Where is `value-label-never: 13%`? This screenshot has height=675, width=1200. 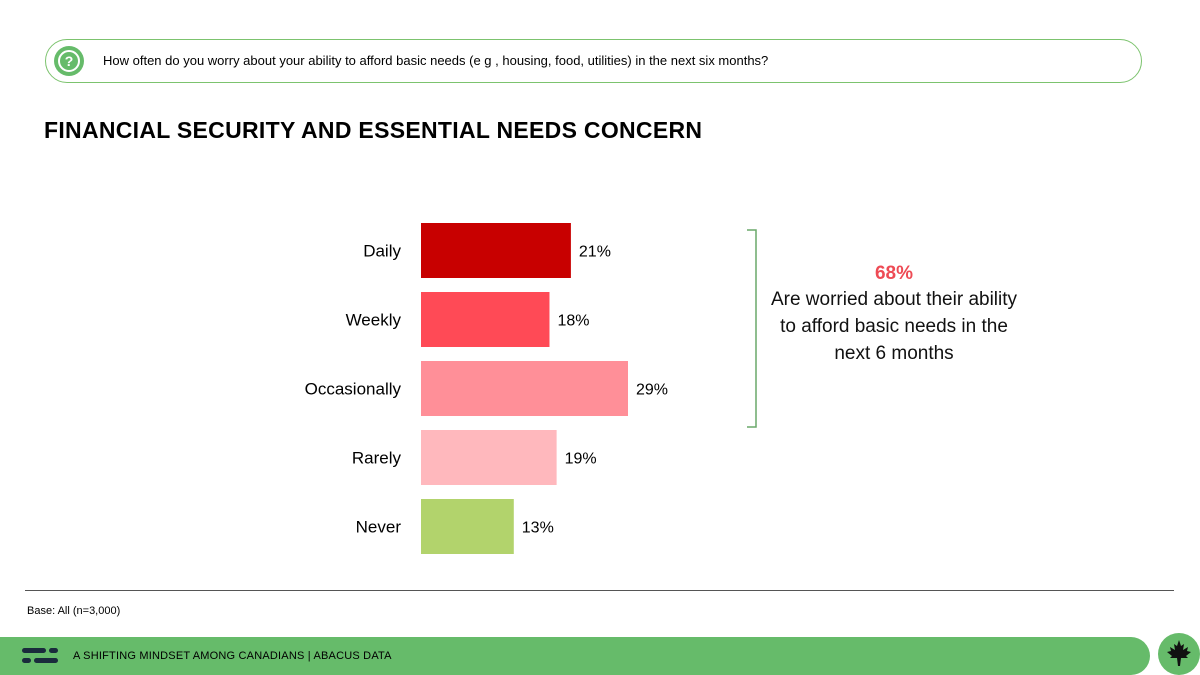 value-label-never: 13% is located at coordinates (538, 528).